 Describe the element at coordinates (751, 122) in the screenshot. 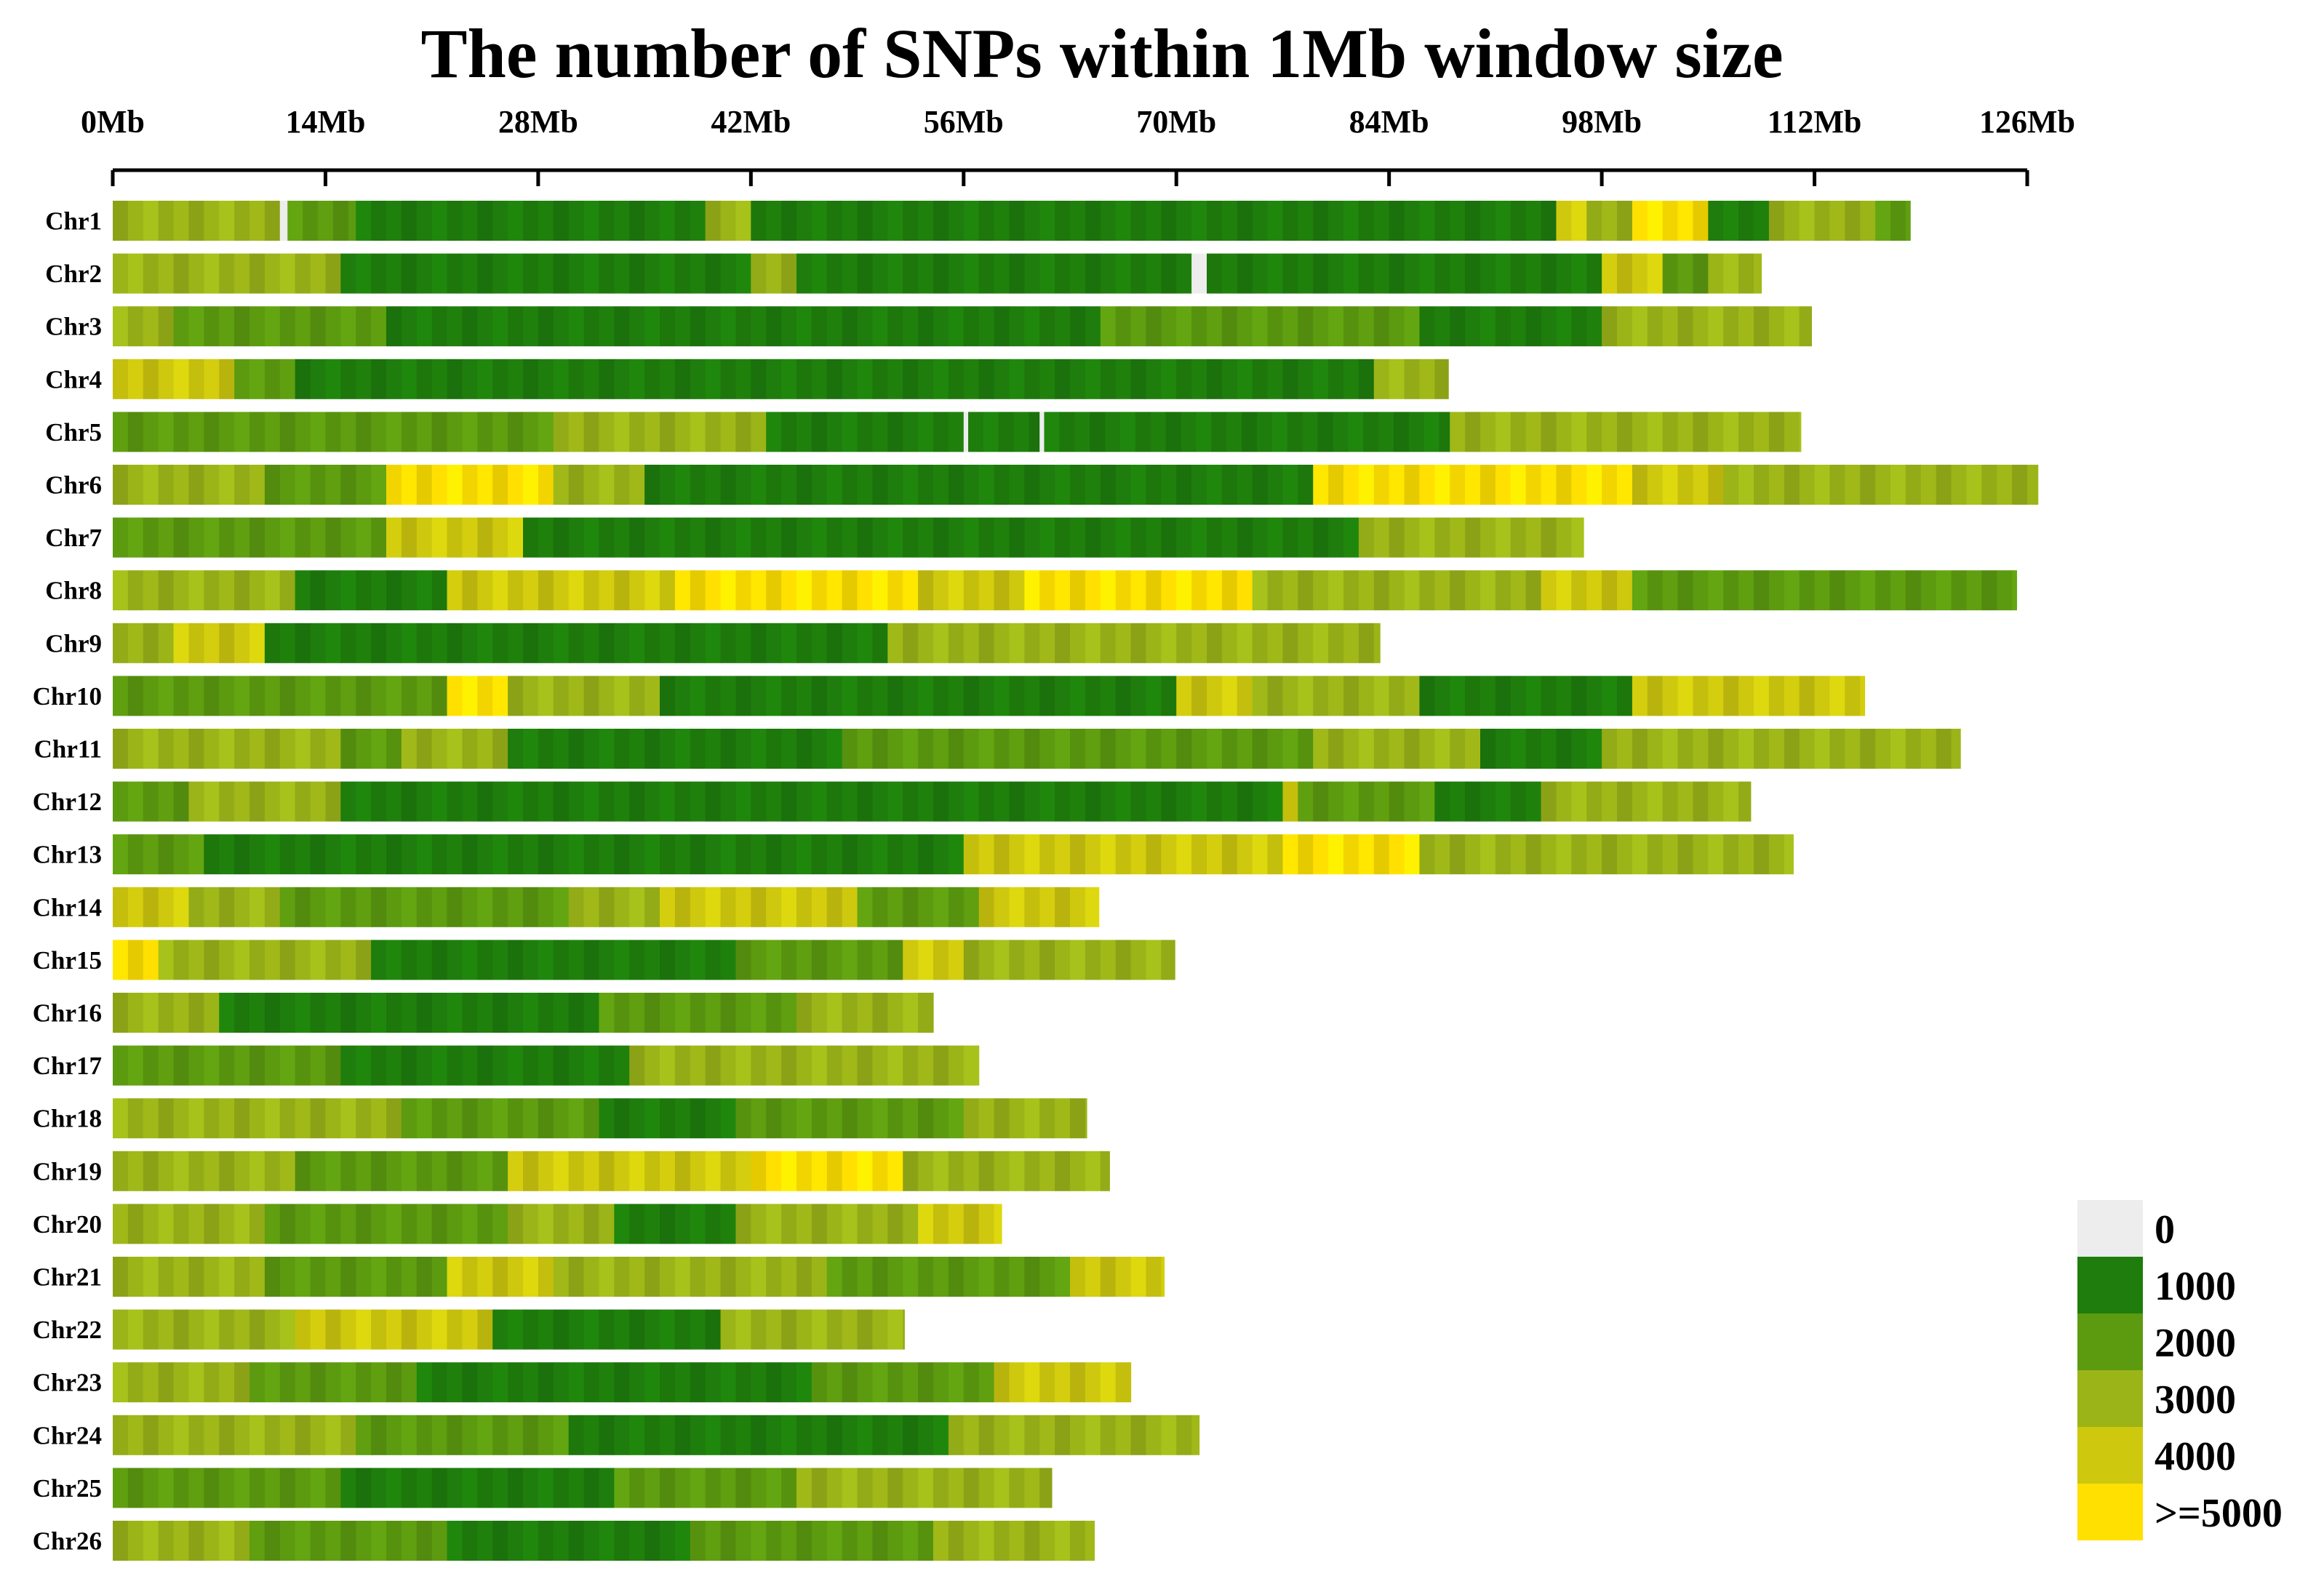

I see `x-tick-label: 42Mb` at that location.